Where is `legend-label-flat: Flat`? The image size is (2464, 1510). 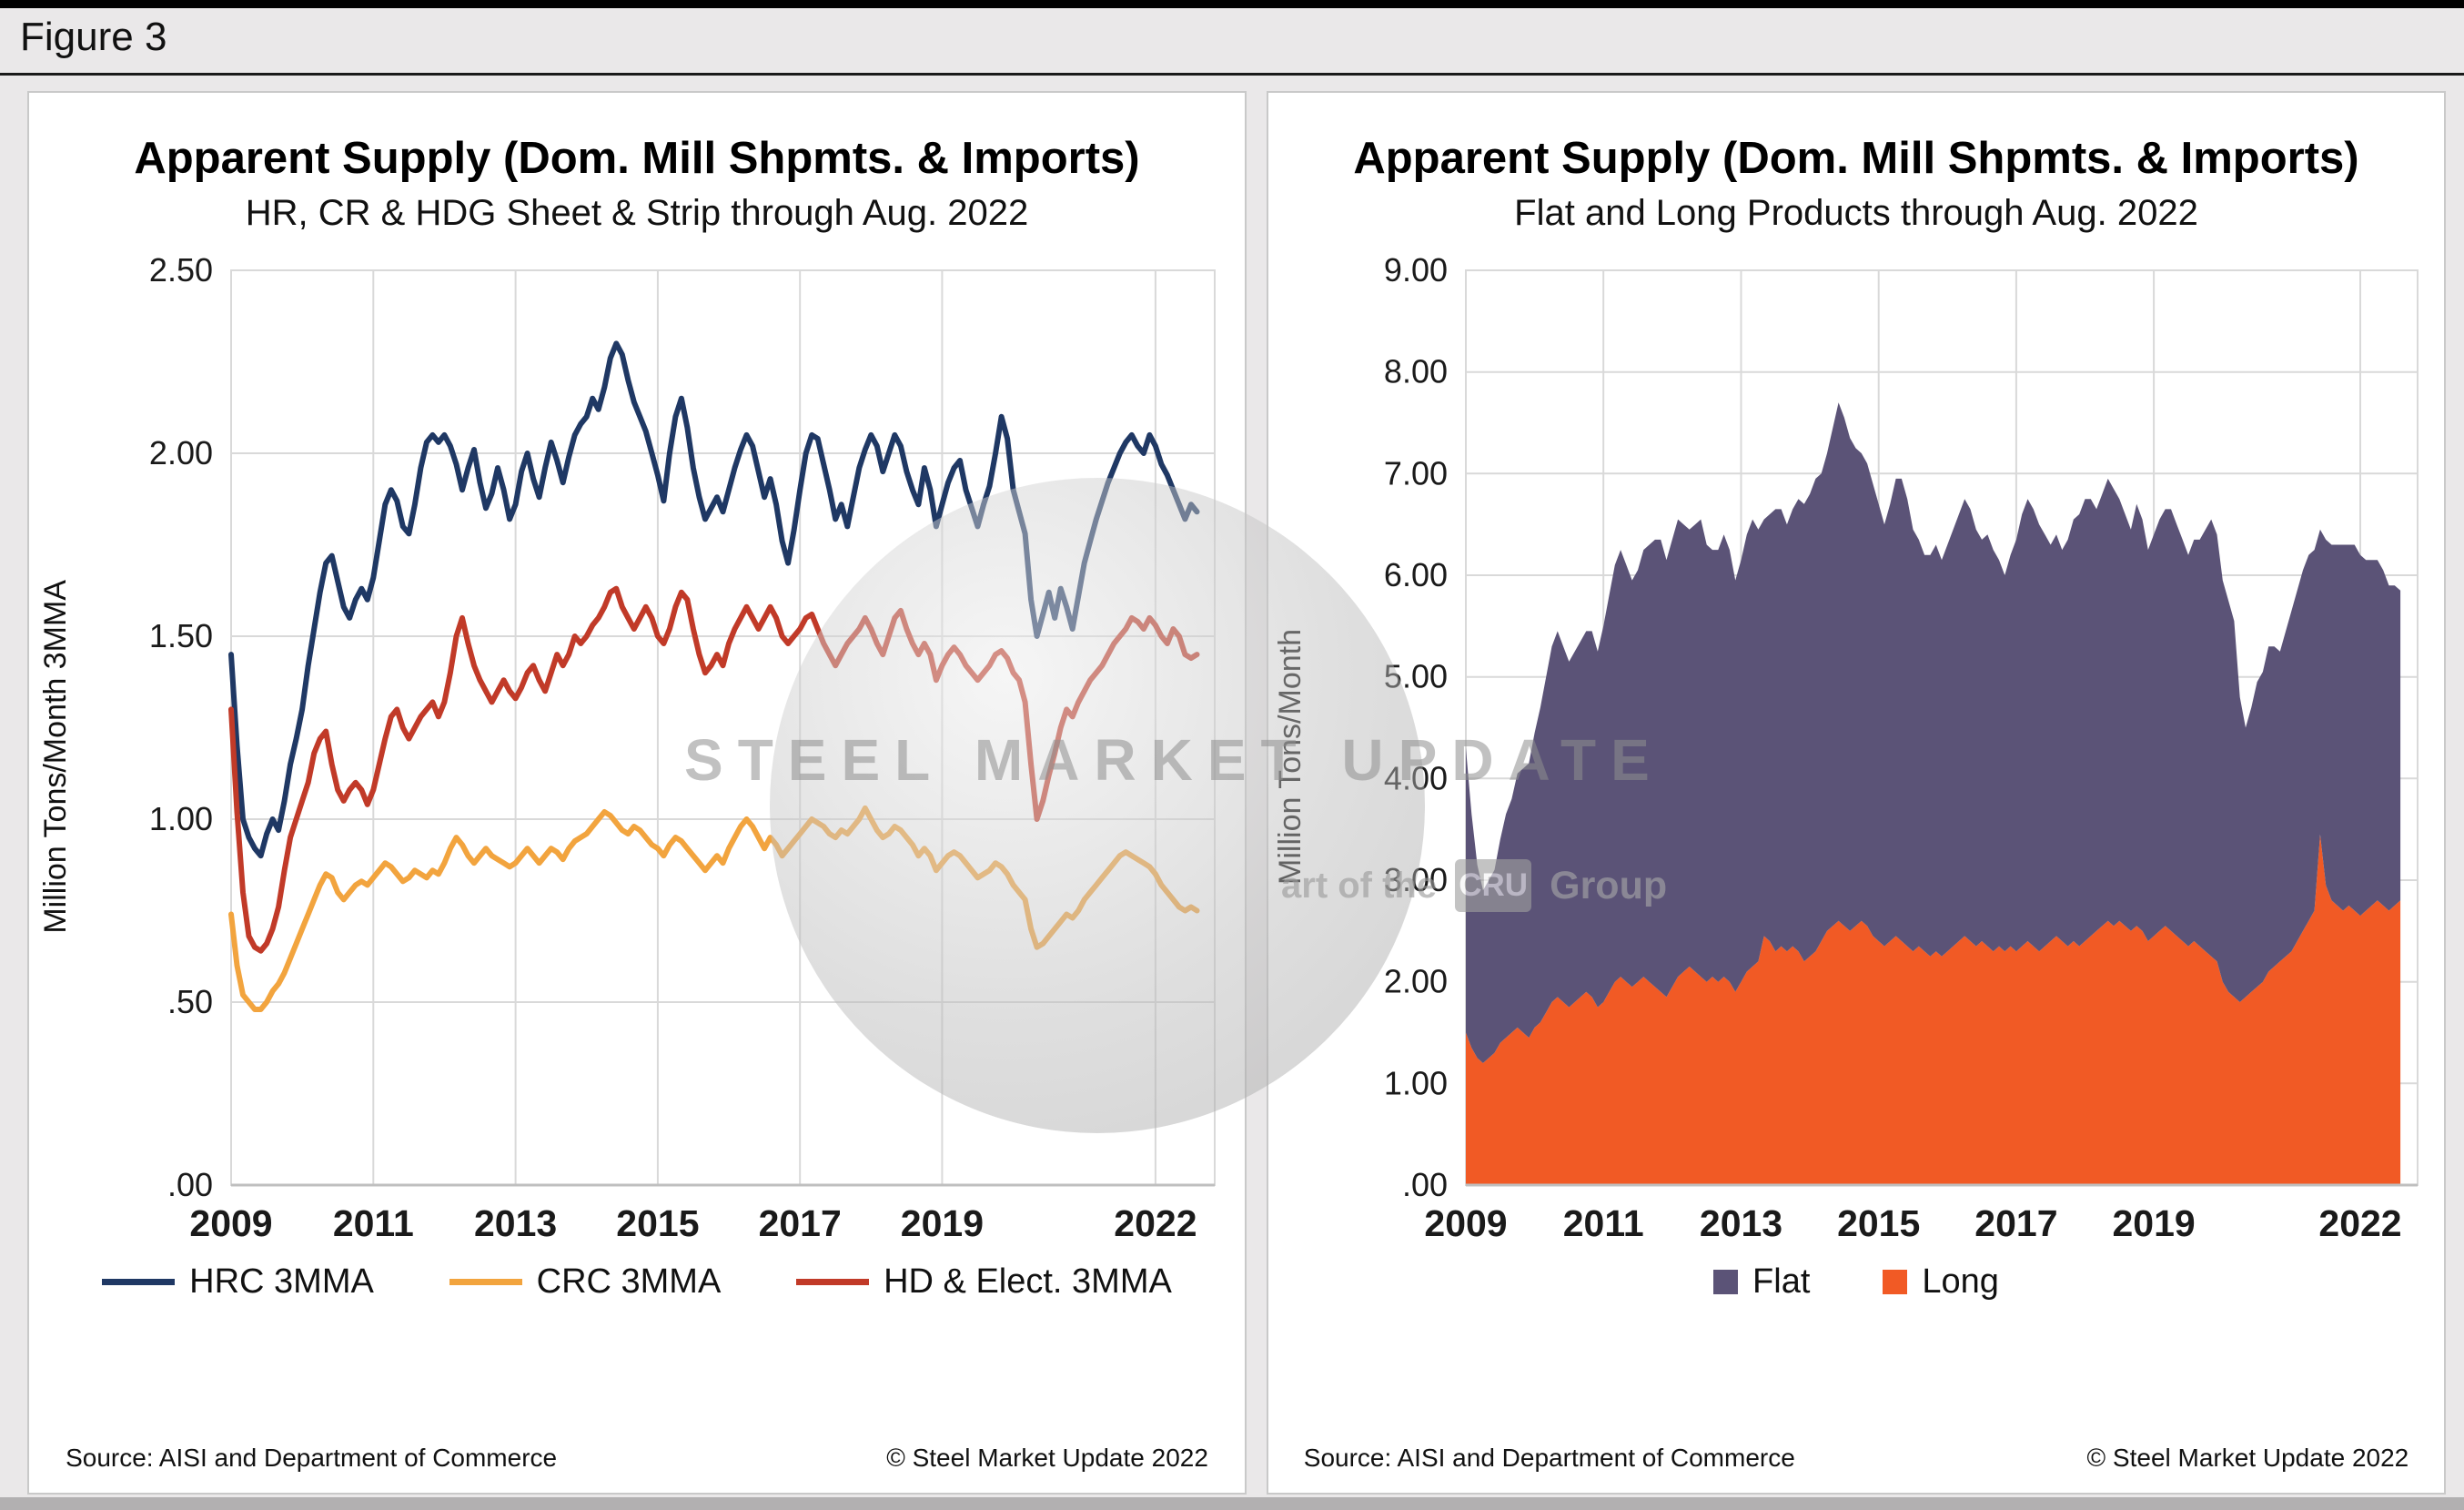
legend-label-flat: Flat is located at coordinates (1781, 1281).